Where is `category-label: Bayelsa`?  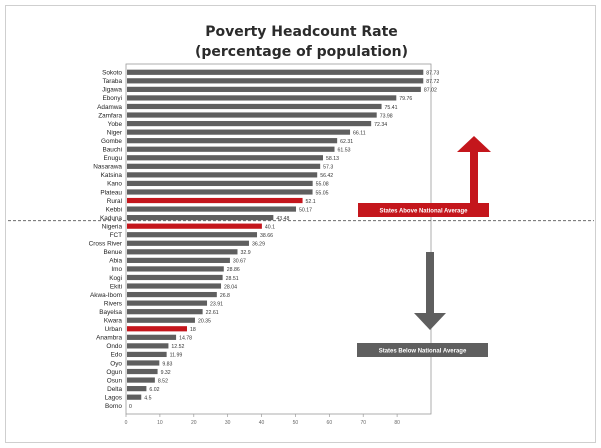 category-label: Bayelsa is located at coordinates (110, 312).